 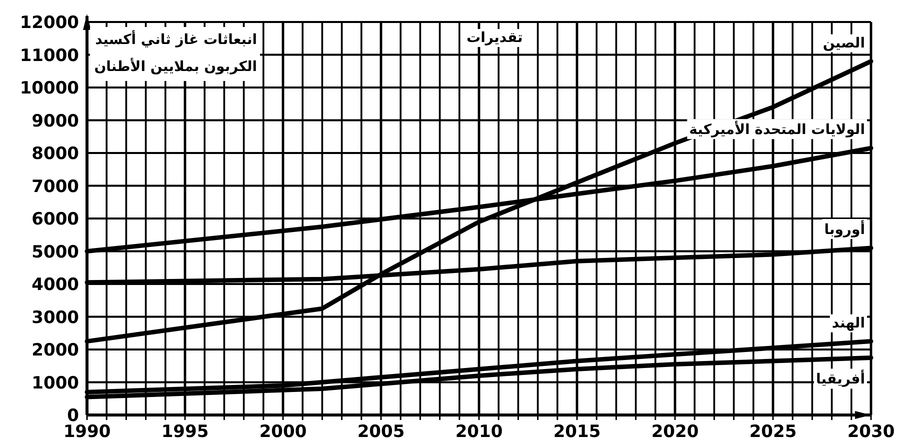 What do you see at coordinates (175, 54) in the screenshot?
I see `y-axis-title: انبعاثات غاز ثاني أكسيد الكربون بملايين الأطنان` at bounding box center [175, 54].